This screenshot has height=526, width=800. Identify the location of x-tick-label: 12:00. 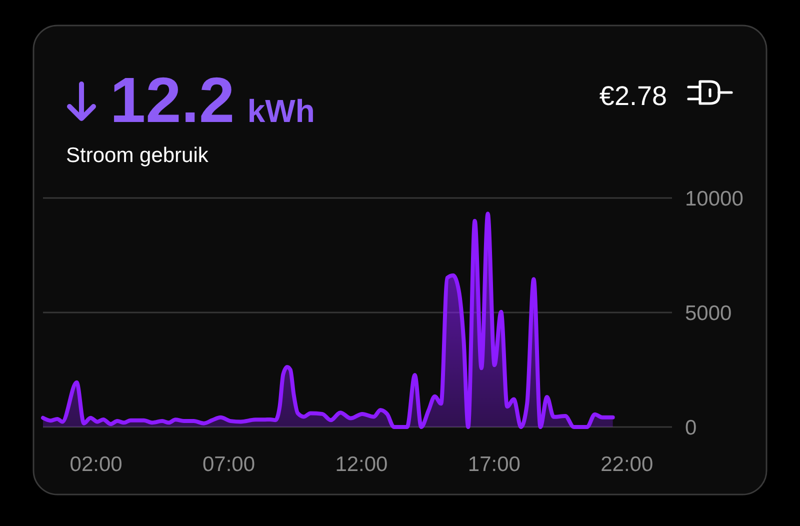
(361, 464).